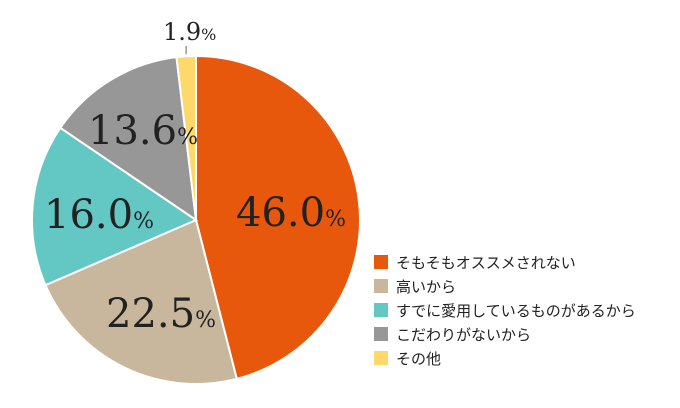 The height and width of the screenshot is (408, 680). I want to click on legend-item: そもそもオススメされない, so click(505, 262).